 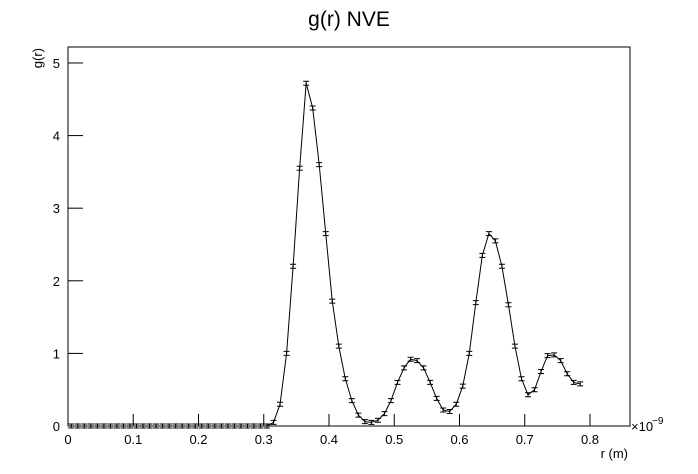 What do you see at coordinates (658, 421) in the screenshot?
I see `x-exponent: −9` at bounding box center [658, 421].